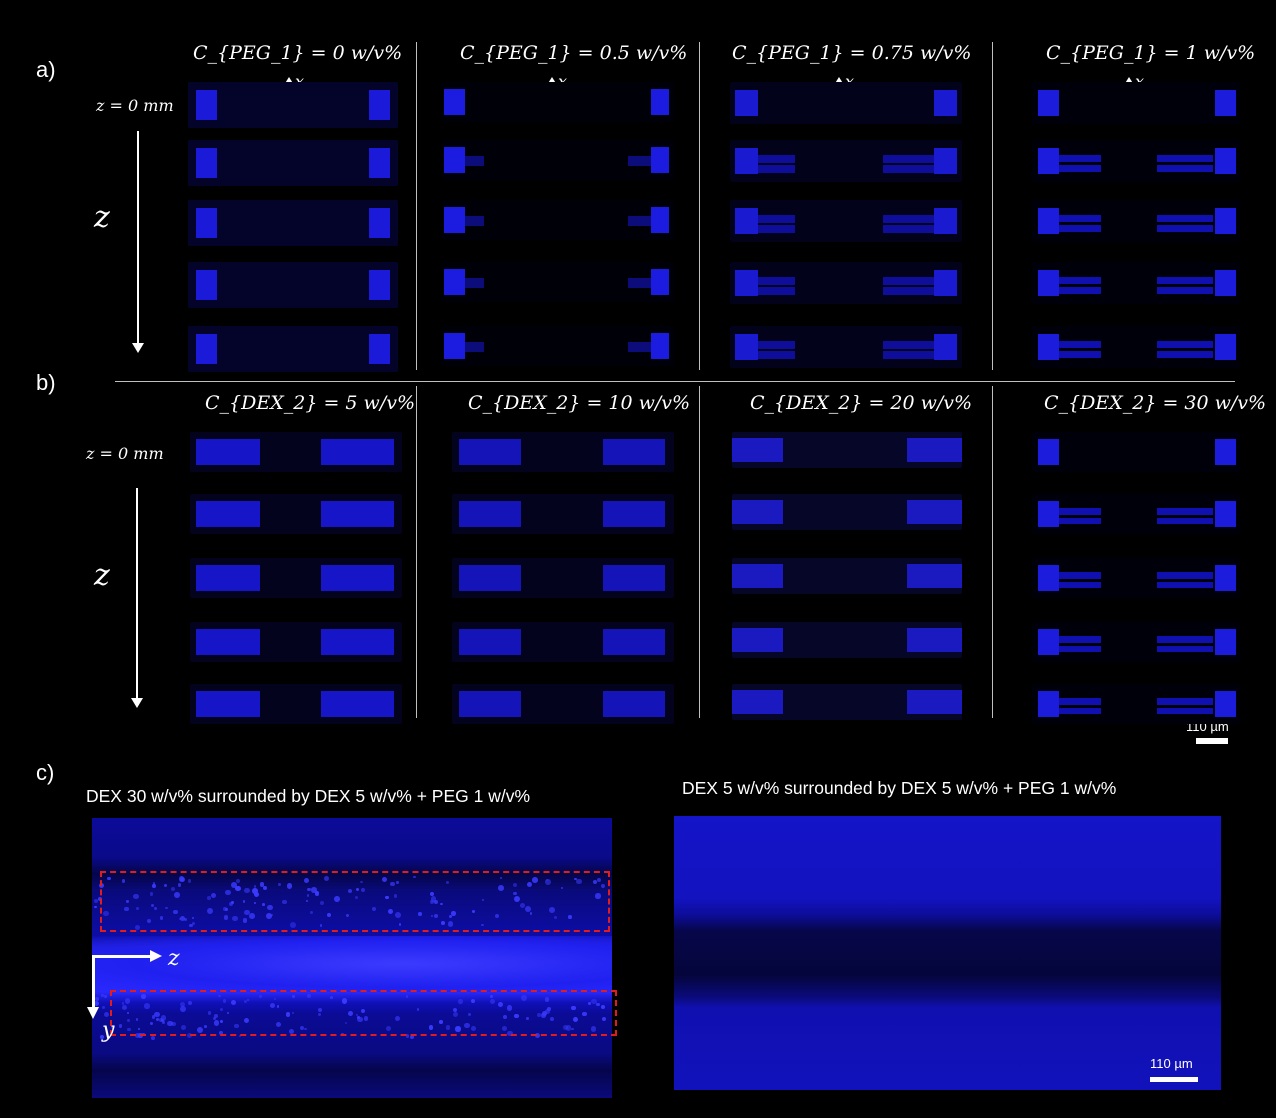  I want to click on title-b-3: C_{DEX_2} = 20 w/v%, so click(861, 403).